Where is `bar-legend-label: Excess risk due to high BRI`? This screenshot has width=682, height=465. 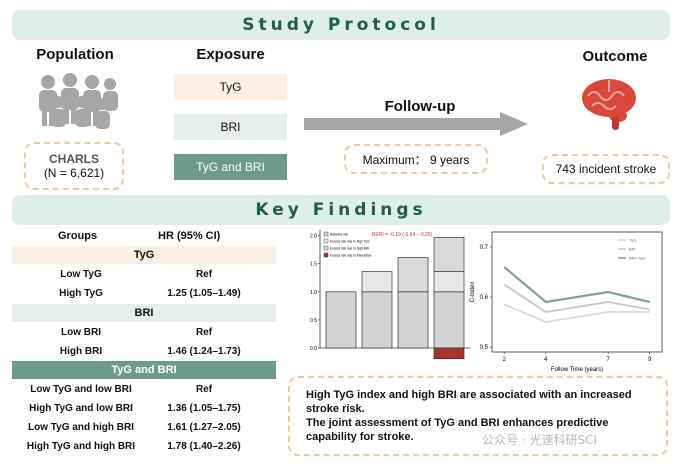
bar-legend-label: Excess risk due to high BRI is located at coordinates (349, 249).